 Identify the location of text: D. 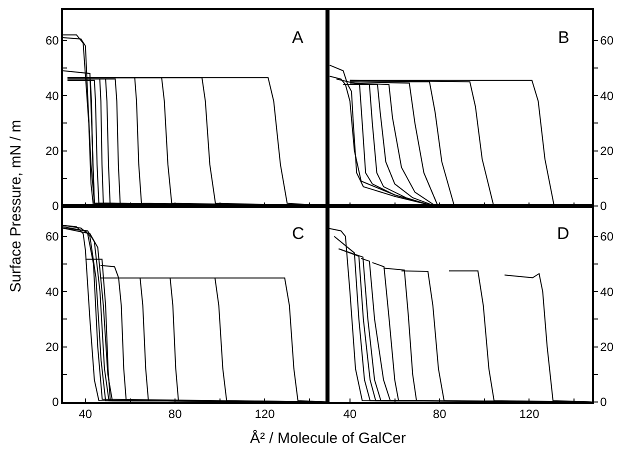
(563, 233).